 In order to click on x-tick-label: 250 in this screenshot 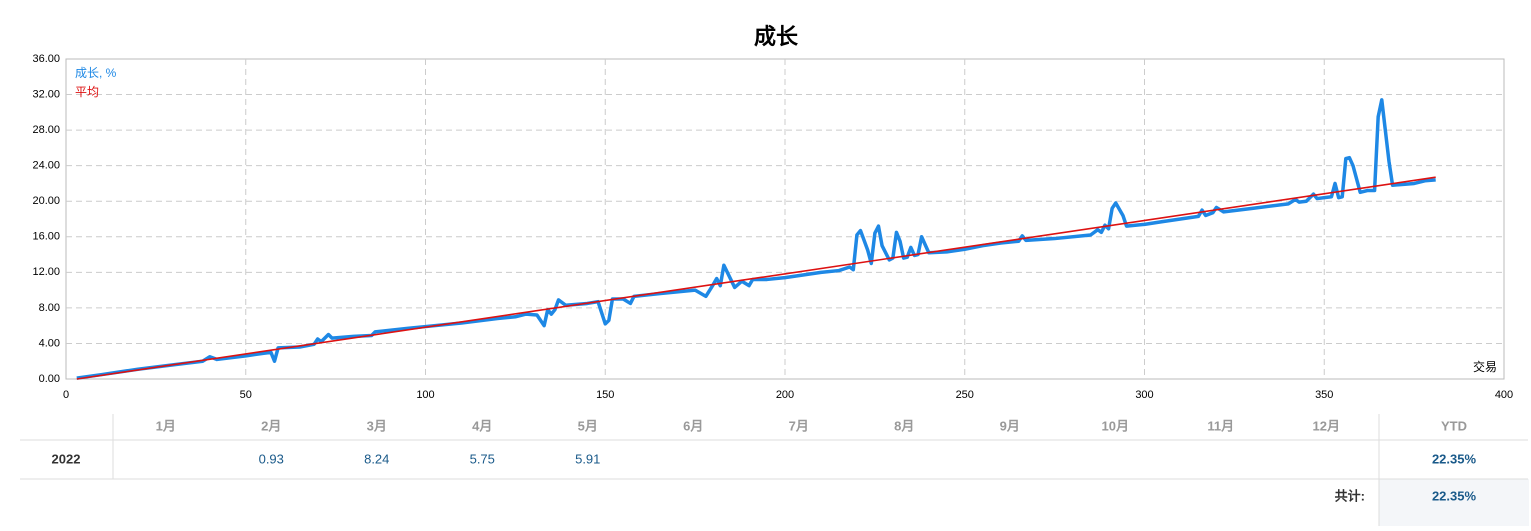, I will do `click(965, 395)`.